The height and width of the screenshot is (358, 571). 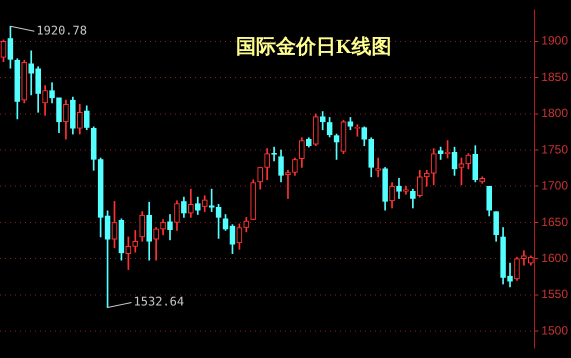 What do you see at coordinates (159, 301) in the screenshot?
I see `annotation: 1532.64` at bounding box center [159, 301].